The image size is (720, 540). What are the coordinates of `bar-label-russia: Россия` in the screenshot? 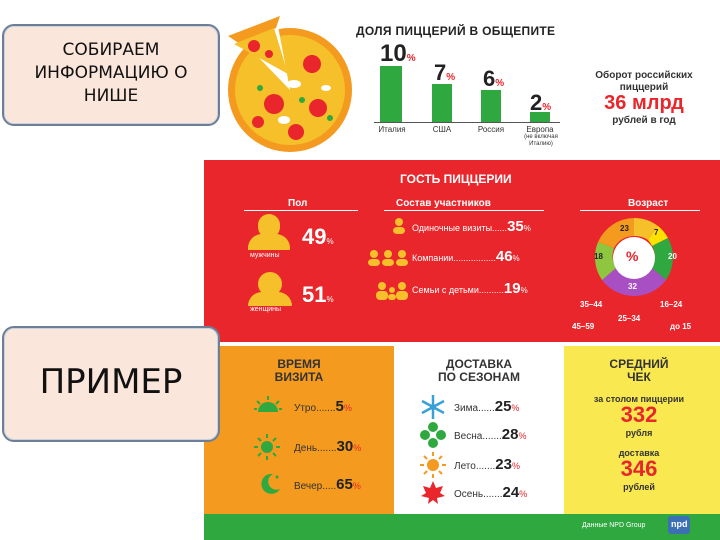 It's located at (491, 129).